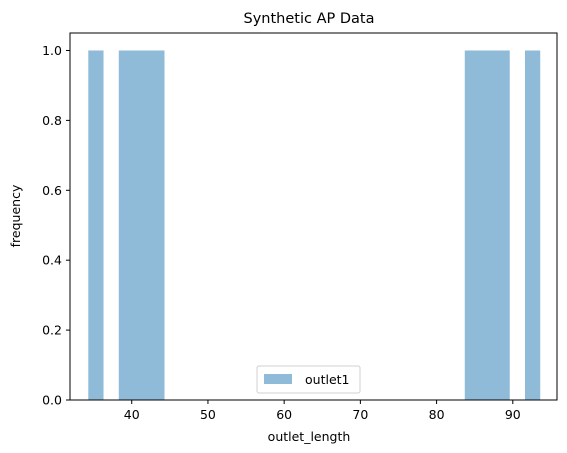  What do you see at coordinates (278, 379) in the screenshot?
I see `legend-swatch` at bounding box center [278, 379].